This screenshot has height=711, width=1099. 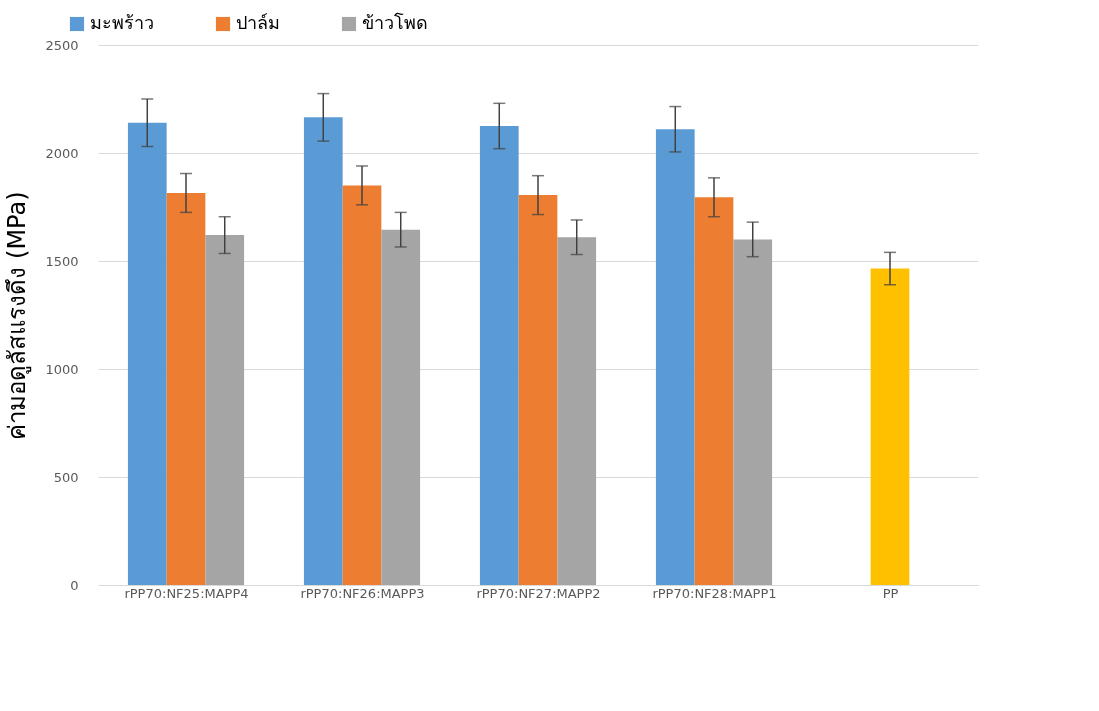 I want to click on x-tick-label: rPP70:NF25:MAPP4, so click(x=186, y=593).